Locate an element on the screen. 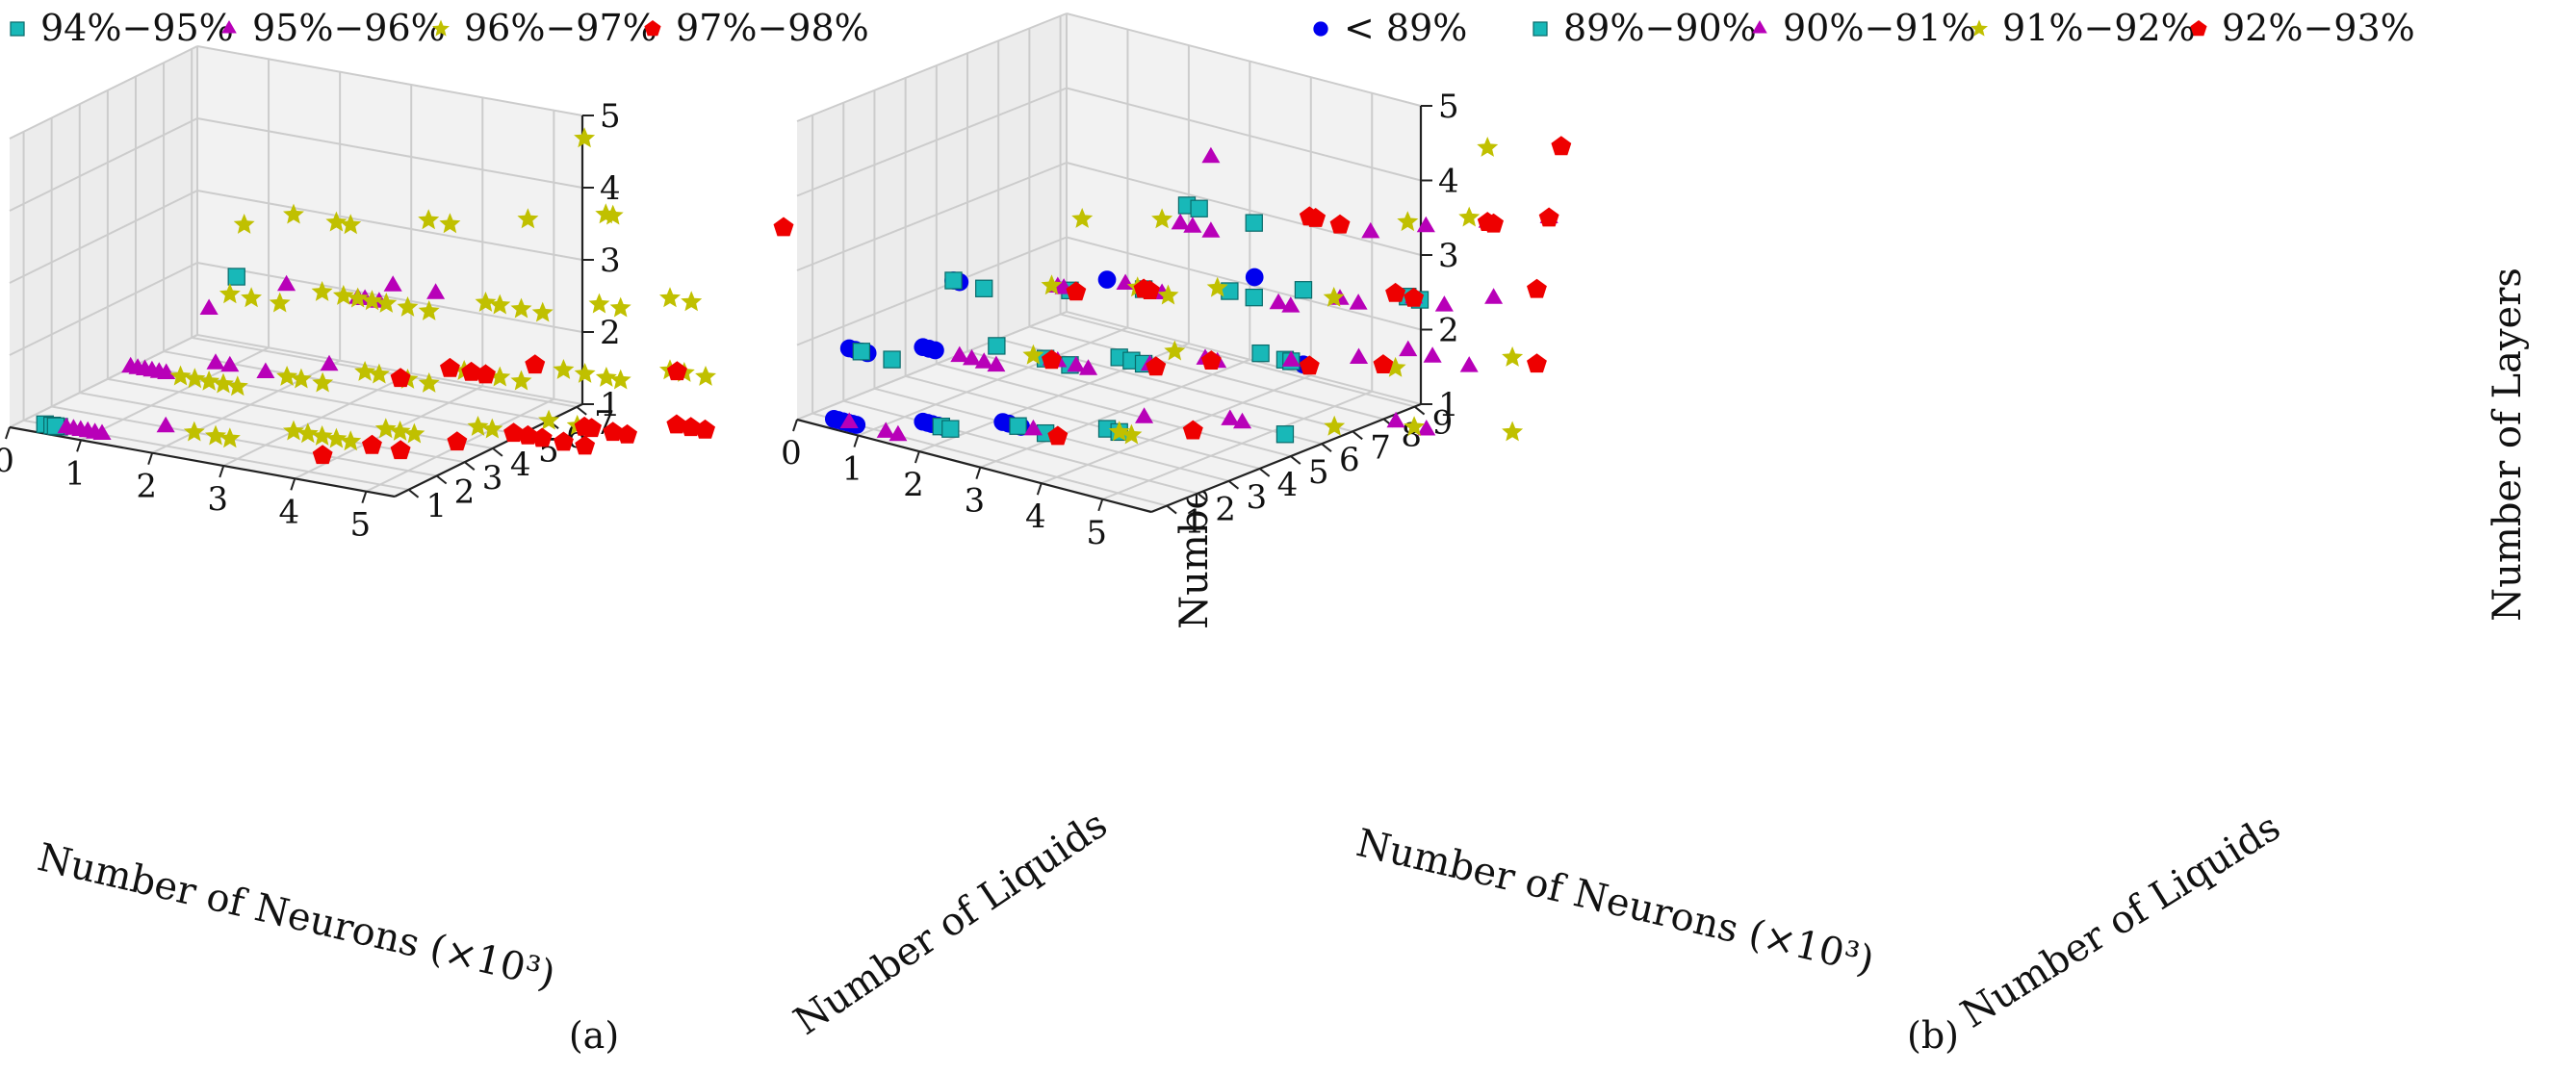  legend-entry: 92%−93% is located at coordinates (2318, 28).